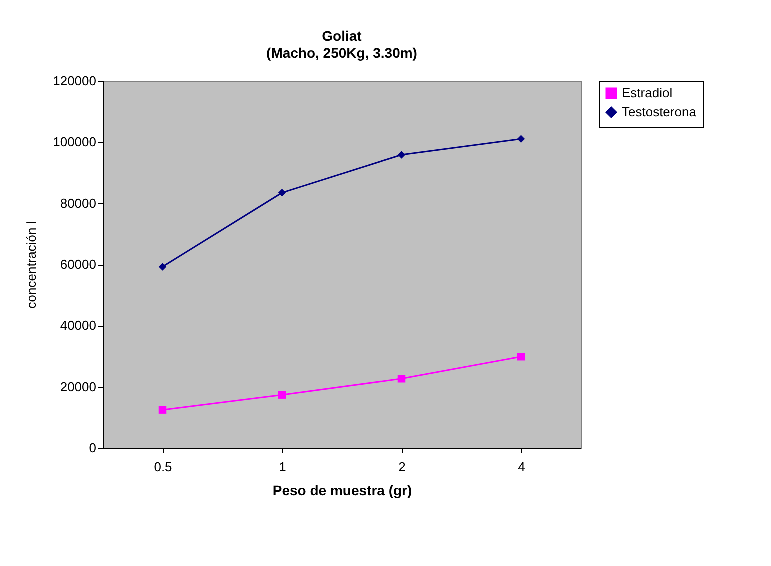  What do you see at coordinates (92, 448) in the screenshot?
I see `y-tick-label: 0` at bounding box center [92, 448].